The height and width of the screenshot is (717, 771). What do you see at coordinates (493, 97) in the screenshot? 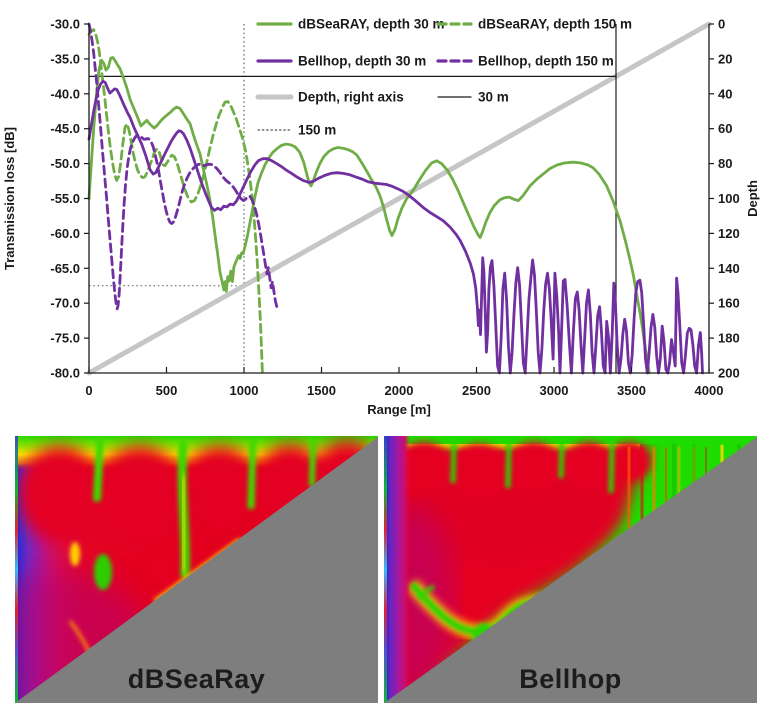
I see `legend-item-30-m: 30 m` at bounding box center [493, 97].